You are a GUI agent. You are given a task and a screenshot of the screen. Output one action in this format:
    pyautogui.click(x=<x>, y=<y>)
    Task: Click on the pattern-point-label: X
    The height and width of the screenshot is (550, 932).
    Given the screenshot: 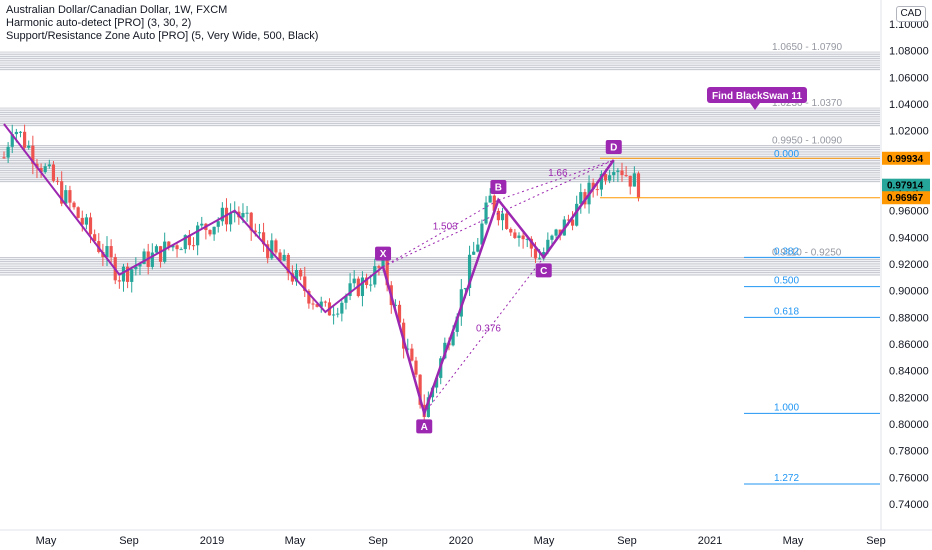 What is the action you would take?
    pyautogui.click(x=383, y=254)
    